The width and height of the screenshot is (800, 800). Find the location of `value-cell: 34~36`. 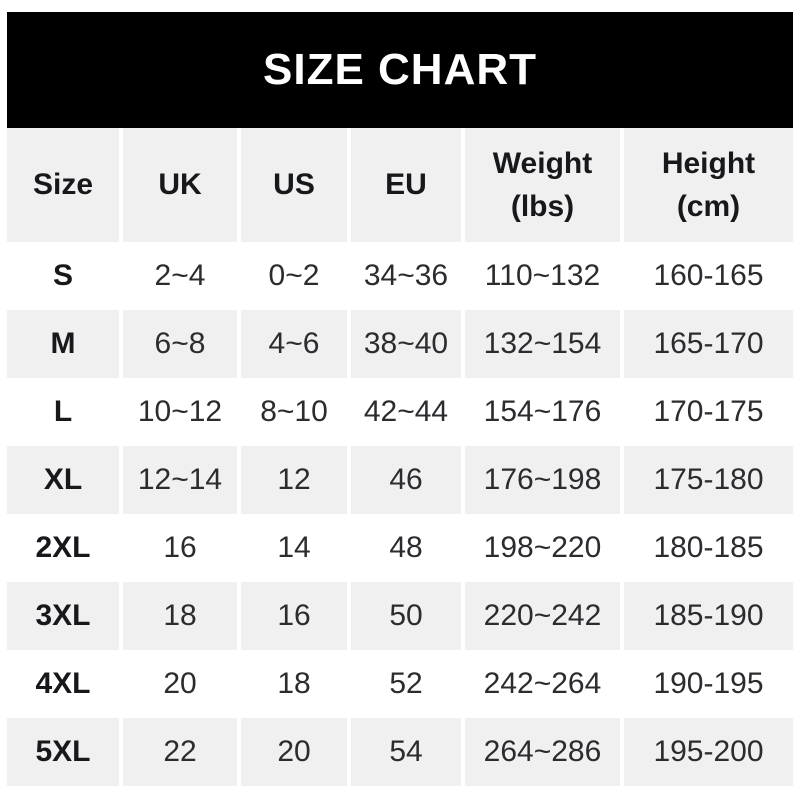

value-cell: 34~36 is located at coordinates (406, 275).